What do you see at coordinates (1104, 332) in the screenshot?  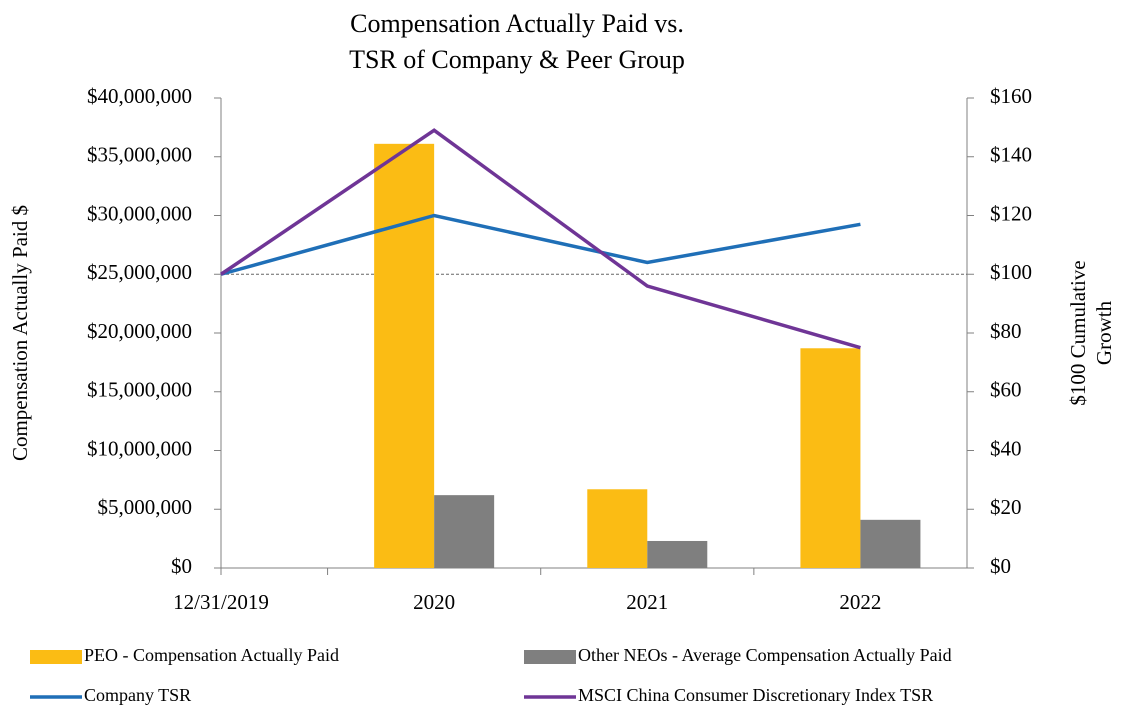 I see `y2-axis-title: Growth` at bounding box center [1104, 332].